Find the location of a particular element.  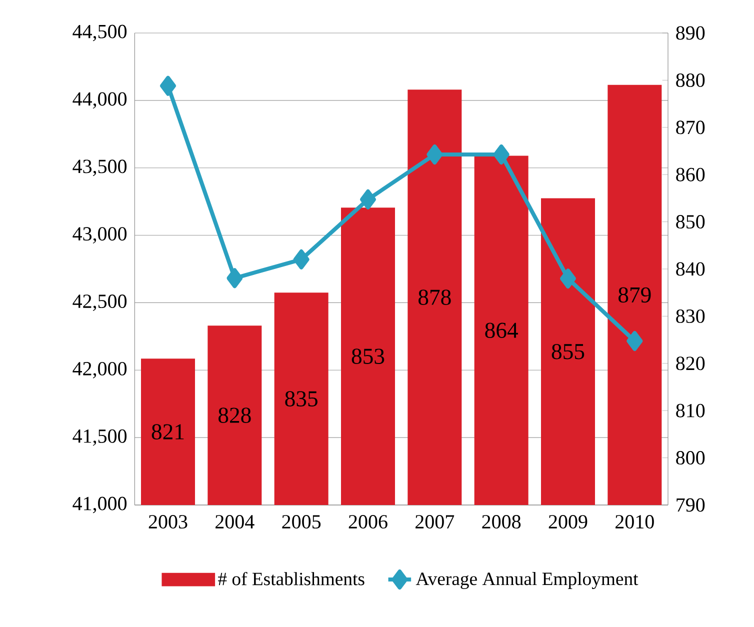

y2-tick-label: 790 is located at coordinates (690, 505).